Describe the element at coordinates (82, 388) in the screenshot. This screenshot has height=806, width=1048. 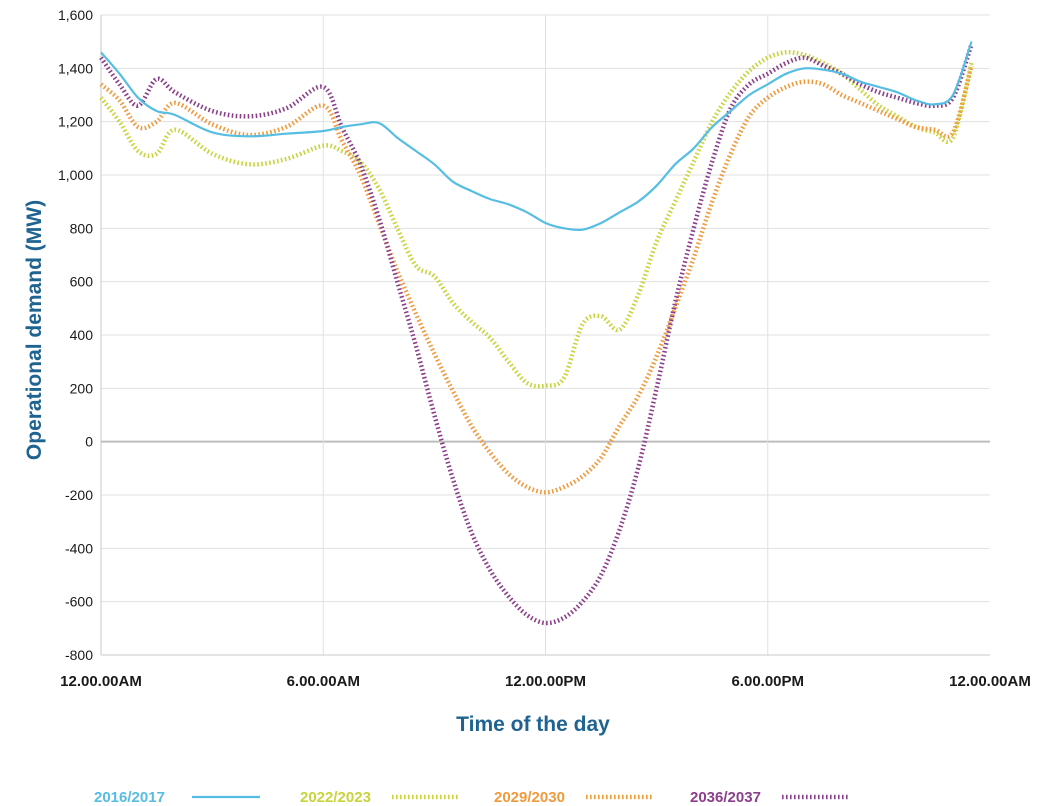
I see `y-tick-label: 200` at that location.